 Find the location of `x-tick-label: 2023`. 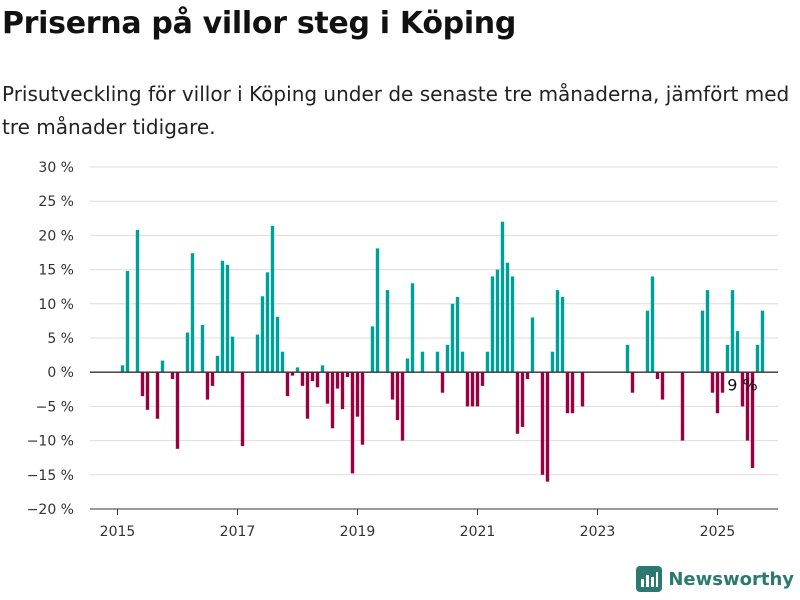

x-tick-label: 2023 is located at coordinates (598, 532).